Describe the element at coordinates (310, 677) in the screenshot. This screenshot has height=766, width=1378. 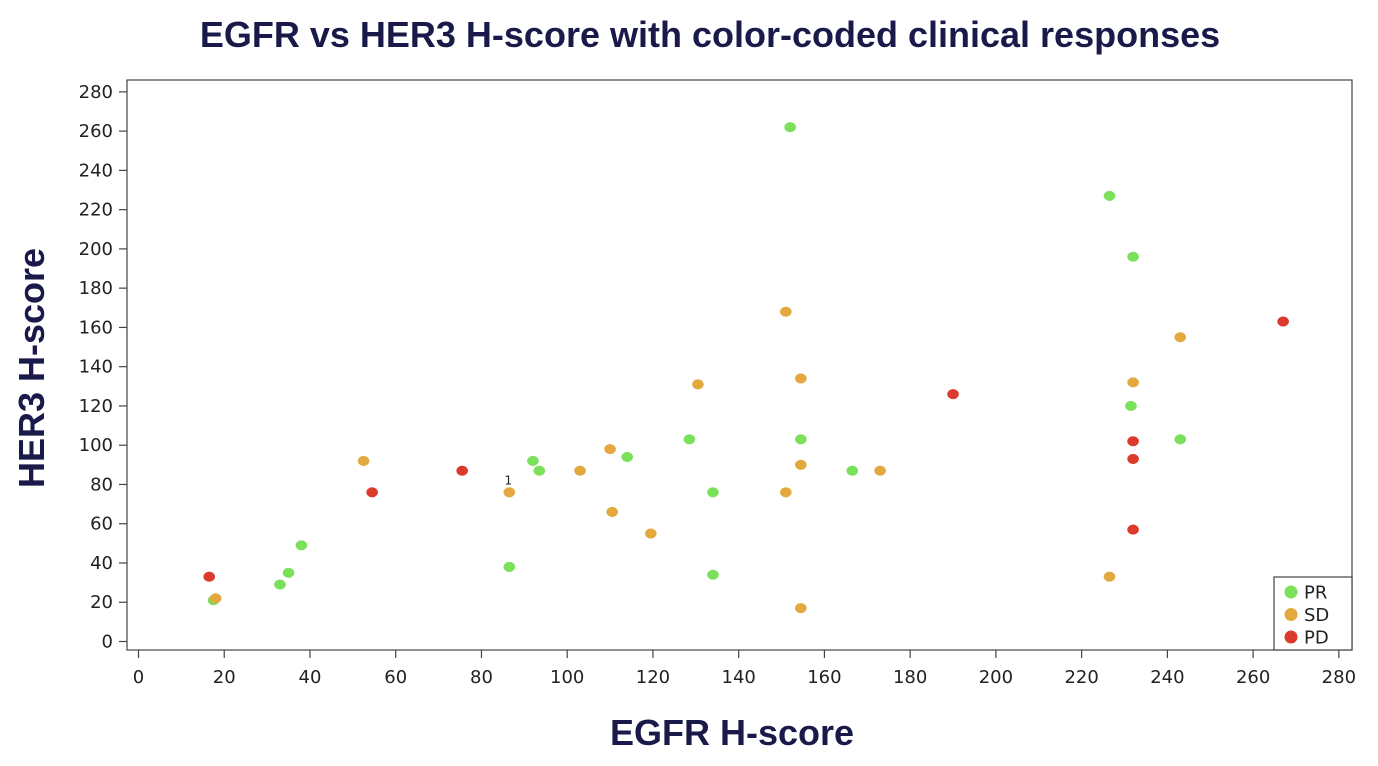
I see `x-tick-label: 40` at that location.